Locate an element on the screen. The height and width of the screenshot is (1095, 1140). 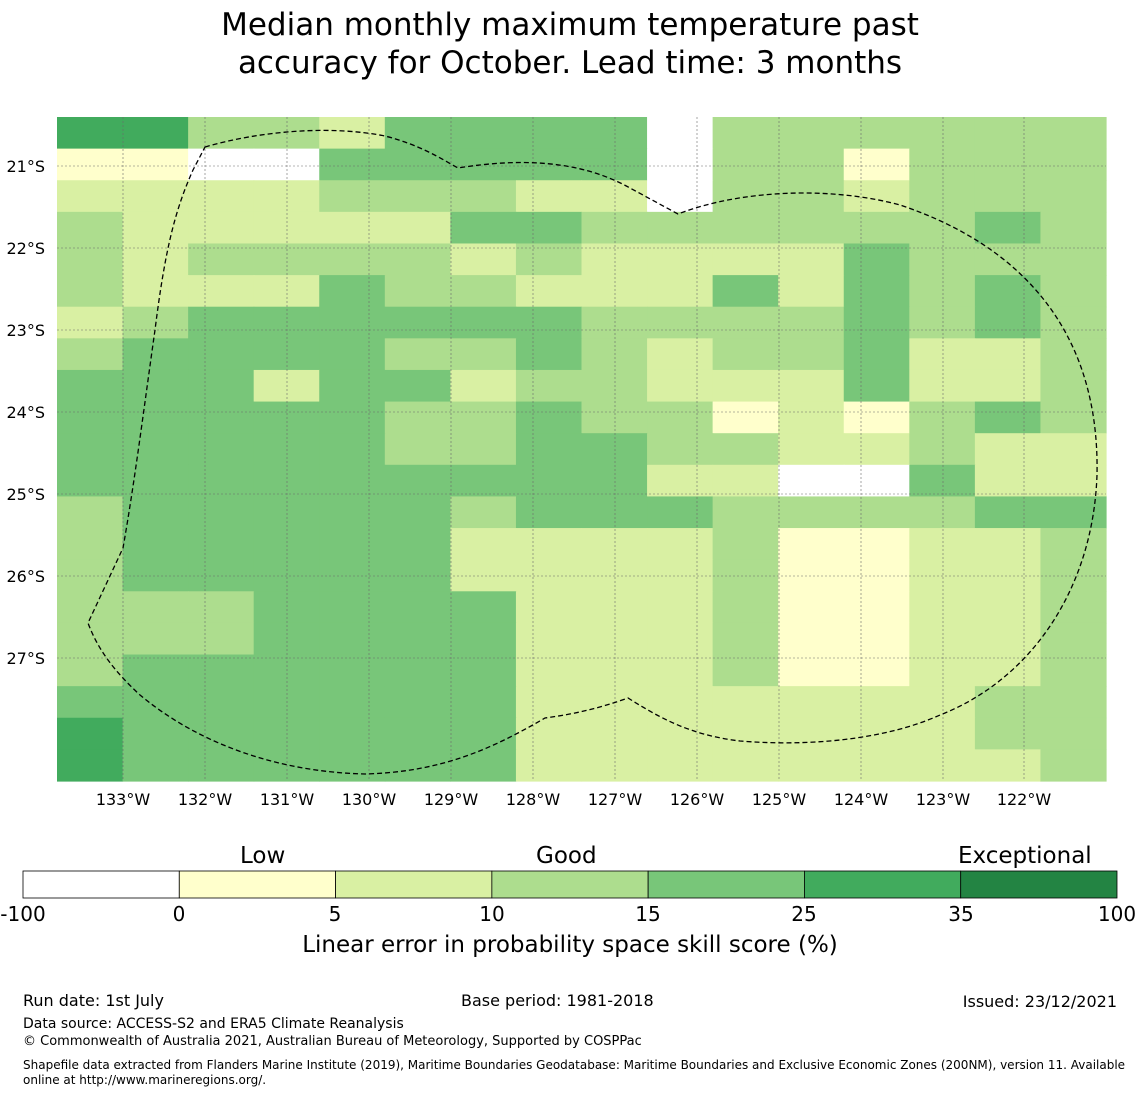
title-line-1: Median monthly maximum temperature past is located at coordinates (570, 25).